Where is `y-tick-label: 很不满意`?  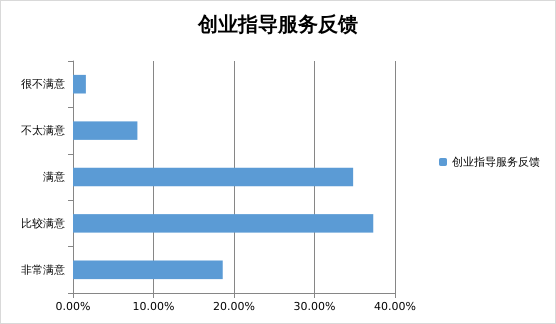
y-tick-label: 很不满意 is located at coordinates (43, 84).